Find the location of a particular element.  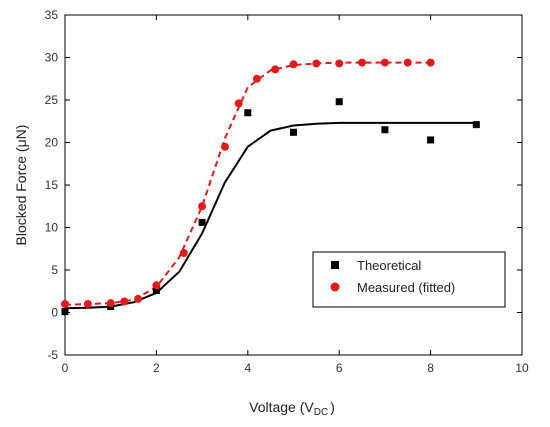

legend: Theoretical Measured (fitted) is located at coordinates (409, 279).